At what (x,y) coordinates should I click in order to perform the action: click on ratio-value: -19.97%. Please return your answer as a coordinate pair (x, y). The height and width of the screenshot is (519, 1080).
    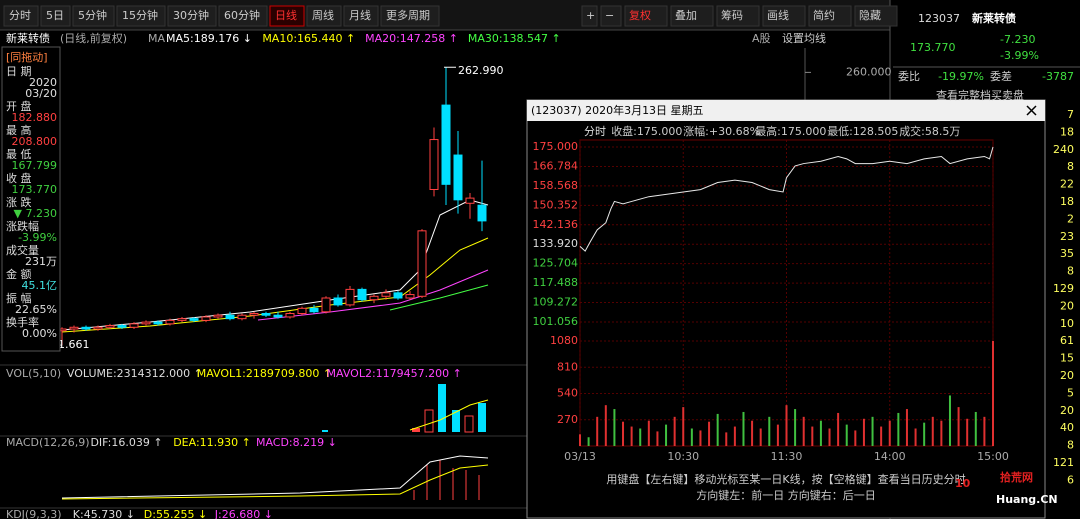
    Looking at the image, I should click on (961, 76).